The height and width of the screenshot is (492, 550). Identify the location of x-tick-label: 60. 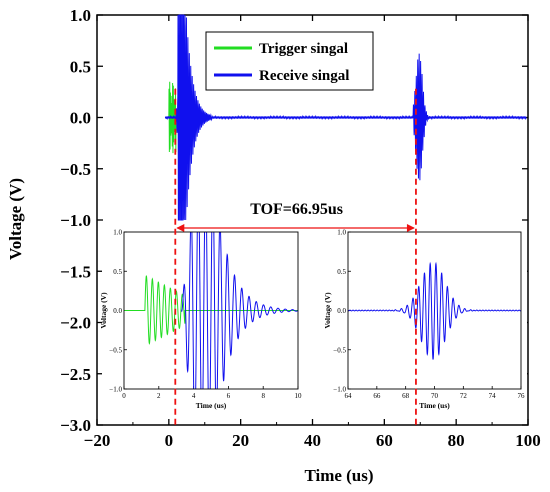
(384, 440).